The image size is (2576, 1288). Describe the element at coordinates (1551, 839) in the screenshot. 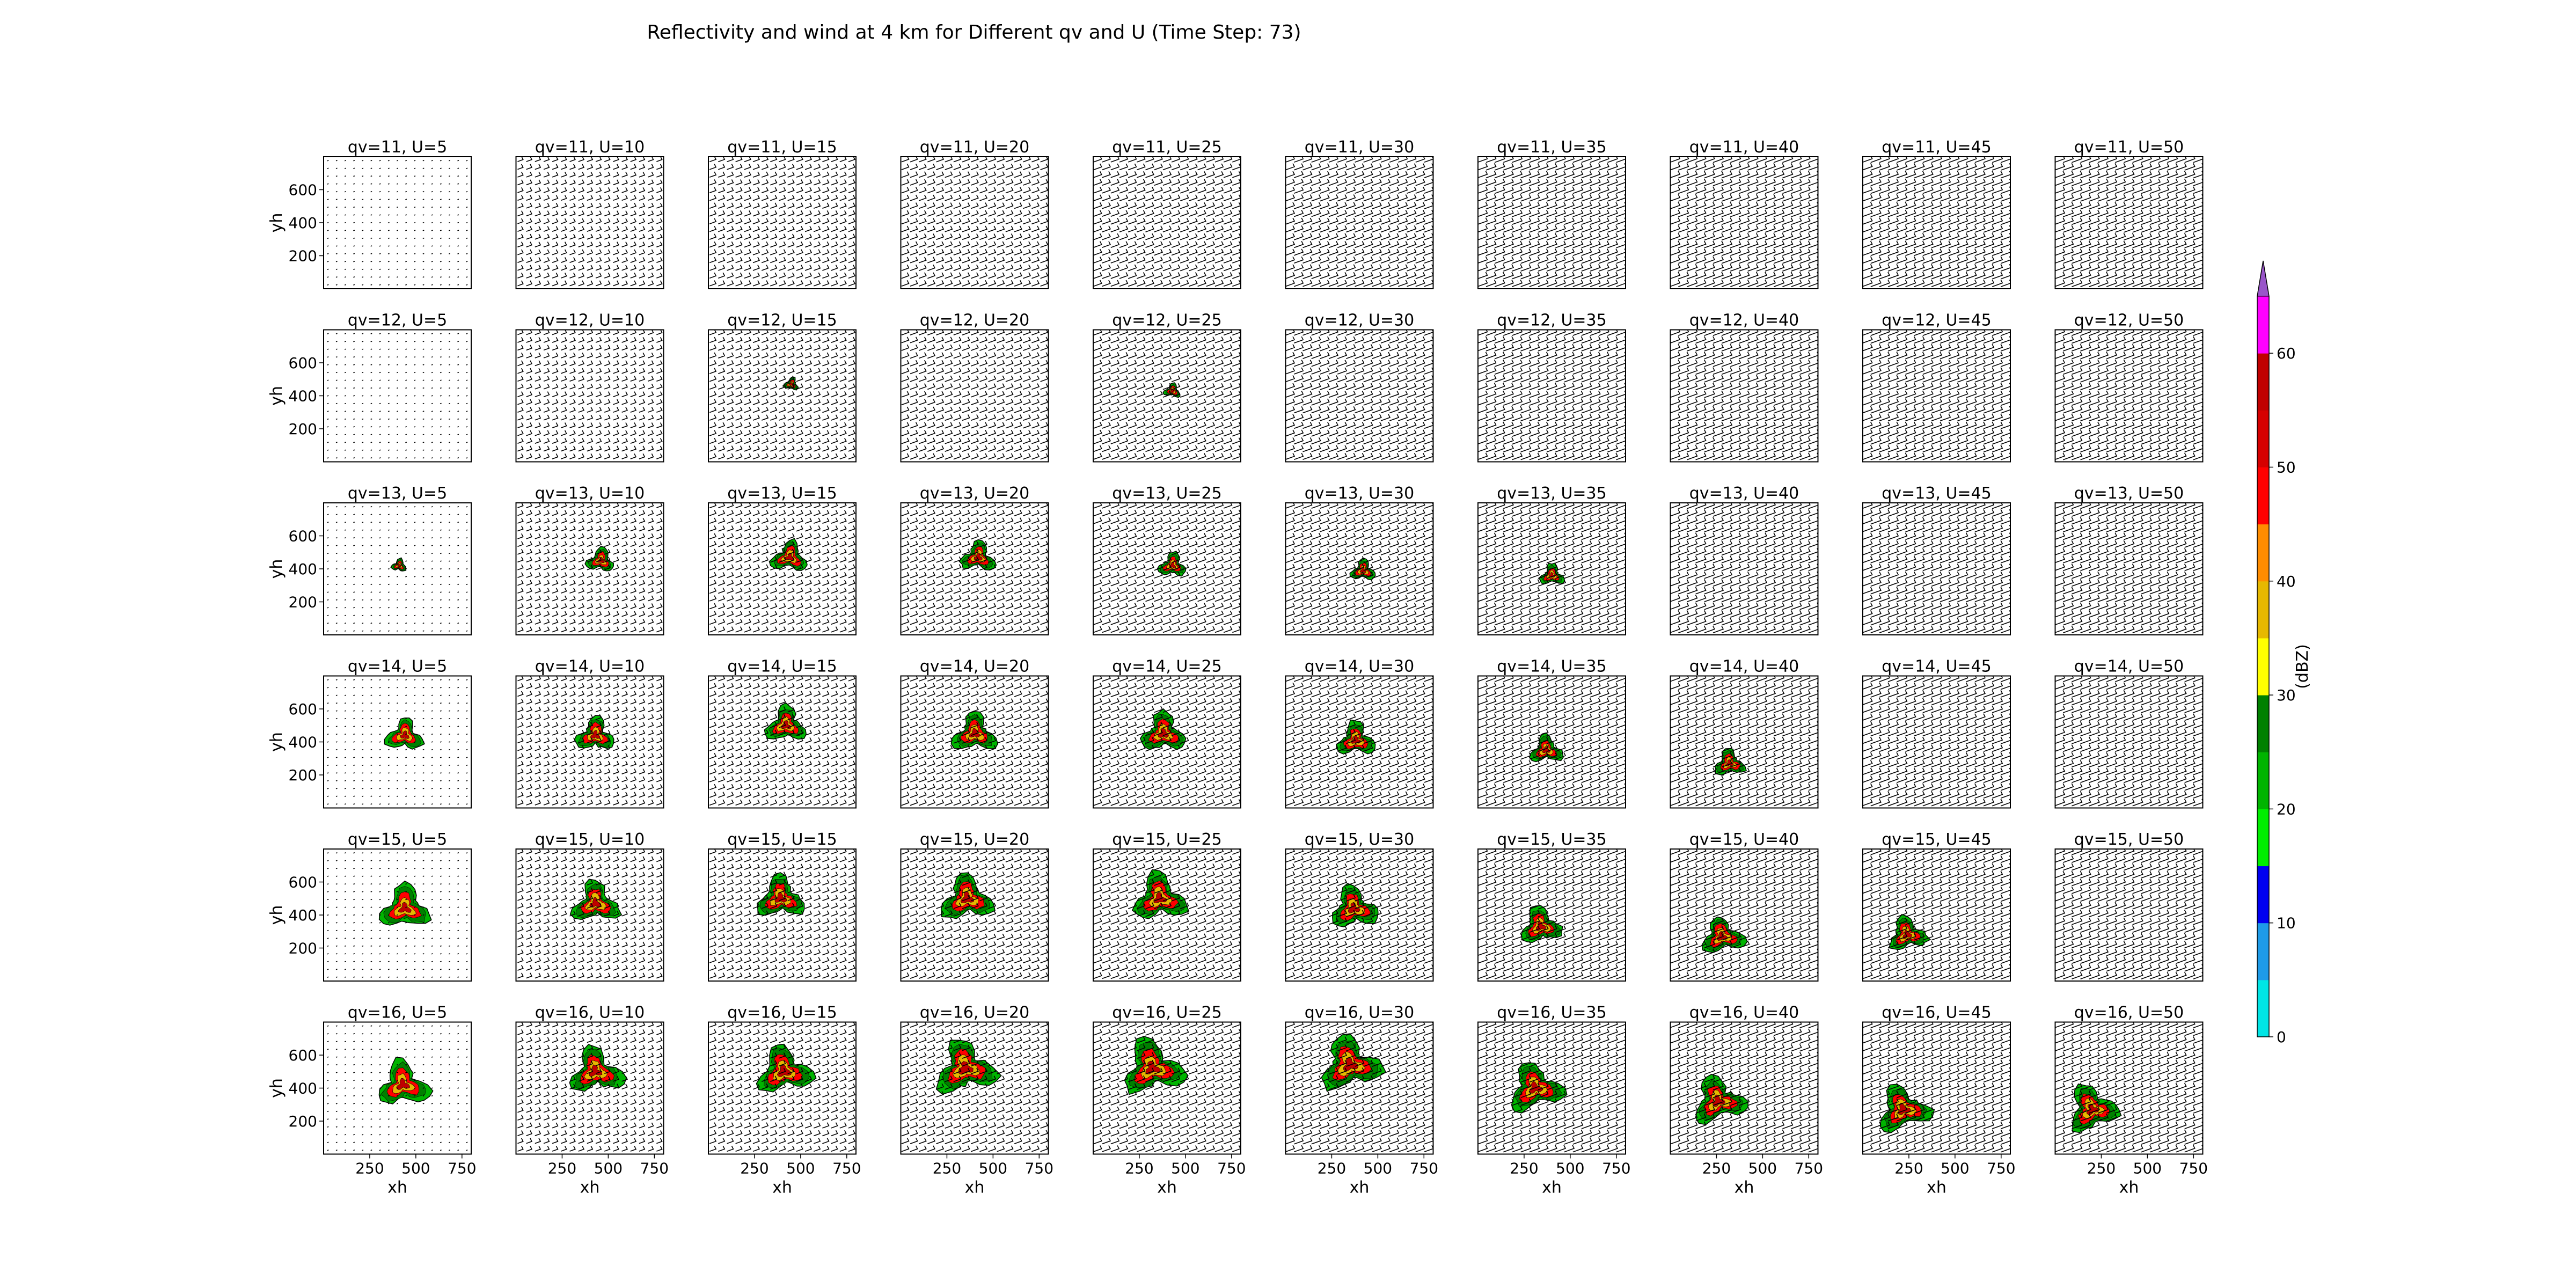

I see `panel-title: qv=15, U=35` at that location.